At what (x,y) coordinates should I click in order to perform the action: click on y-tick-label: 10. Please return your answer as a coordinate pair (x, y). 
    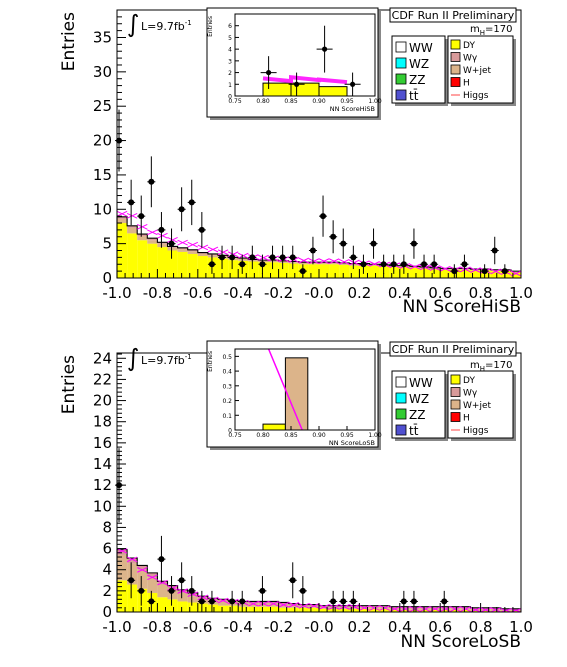
    Looking at the image, I should click on (102, 209).